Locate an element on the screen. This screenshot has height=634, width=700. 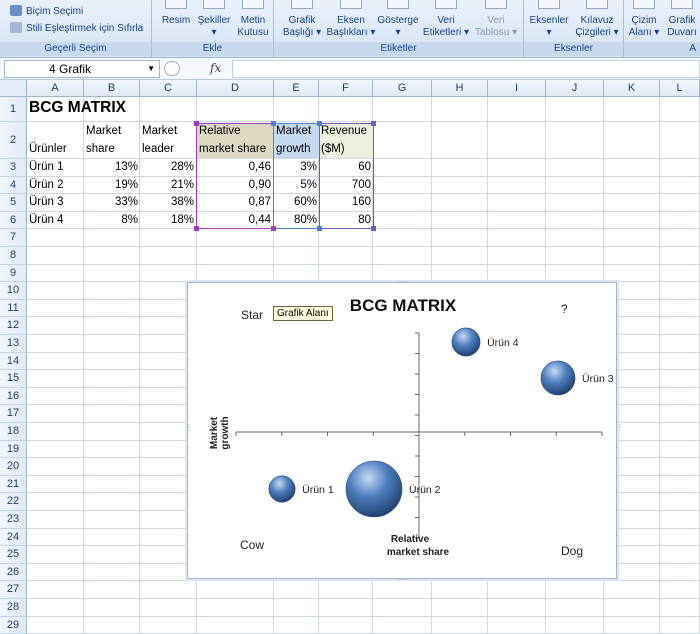
row-header-8: 8 is located at coordinates (13, 256).